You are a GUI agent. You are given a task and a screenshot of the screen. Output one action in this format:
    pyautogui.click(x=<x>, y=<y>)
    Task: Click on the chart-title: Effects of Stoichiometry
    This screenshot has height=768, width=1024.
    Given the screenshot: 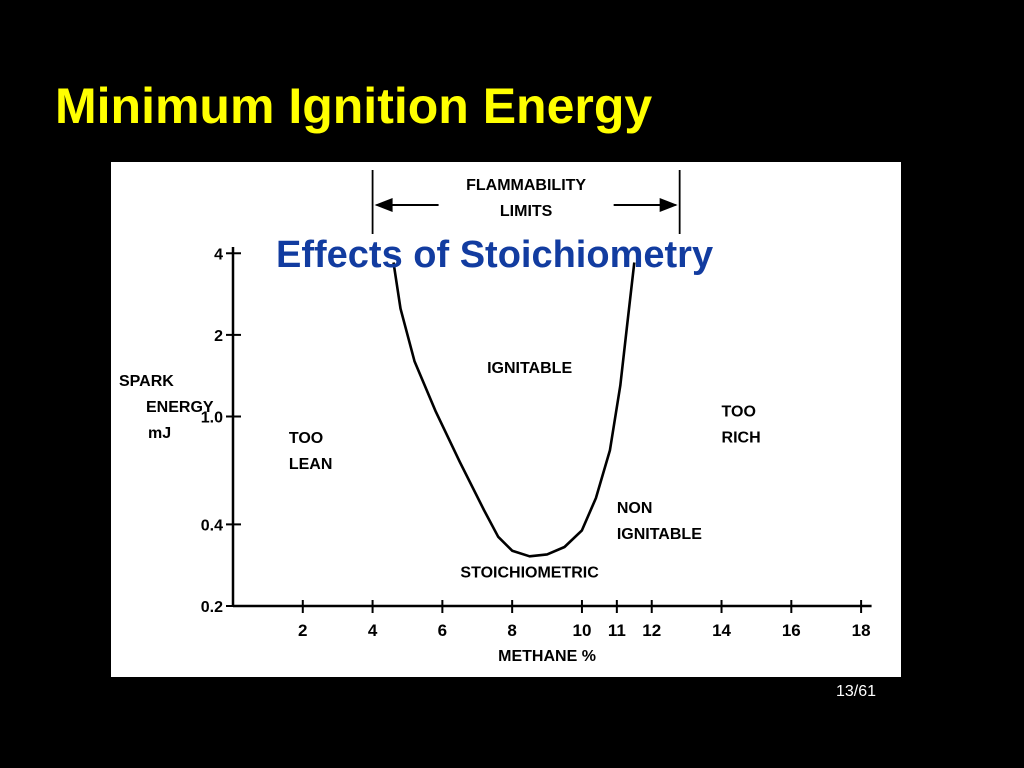 What is the action you would take?
    pyautogui.click(x=495, y=255)
    